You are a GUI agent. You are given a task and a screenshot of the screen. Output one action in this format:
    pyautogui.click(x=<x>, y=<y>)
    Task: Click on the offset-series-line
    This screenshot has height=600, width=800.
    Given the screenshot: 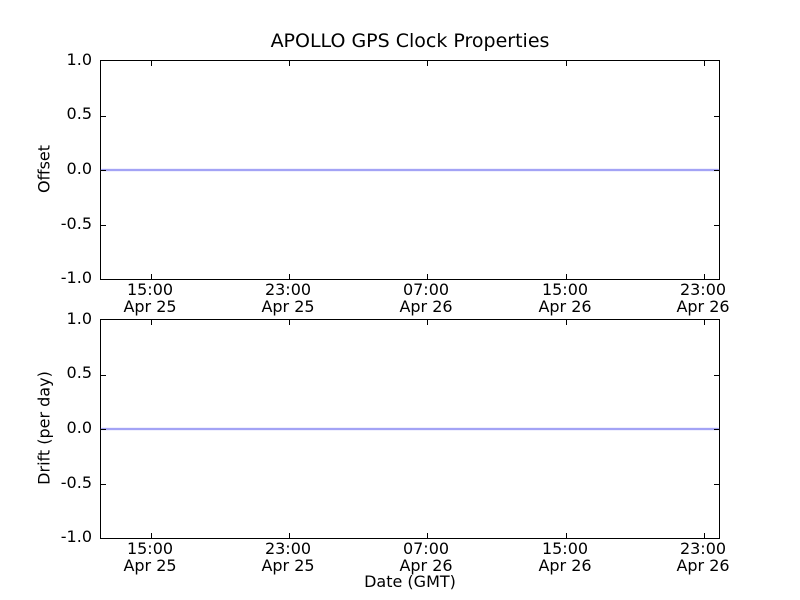 What is the action you would take?
    pyautogui.click(x=410, y=170)
    